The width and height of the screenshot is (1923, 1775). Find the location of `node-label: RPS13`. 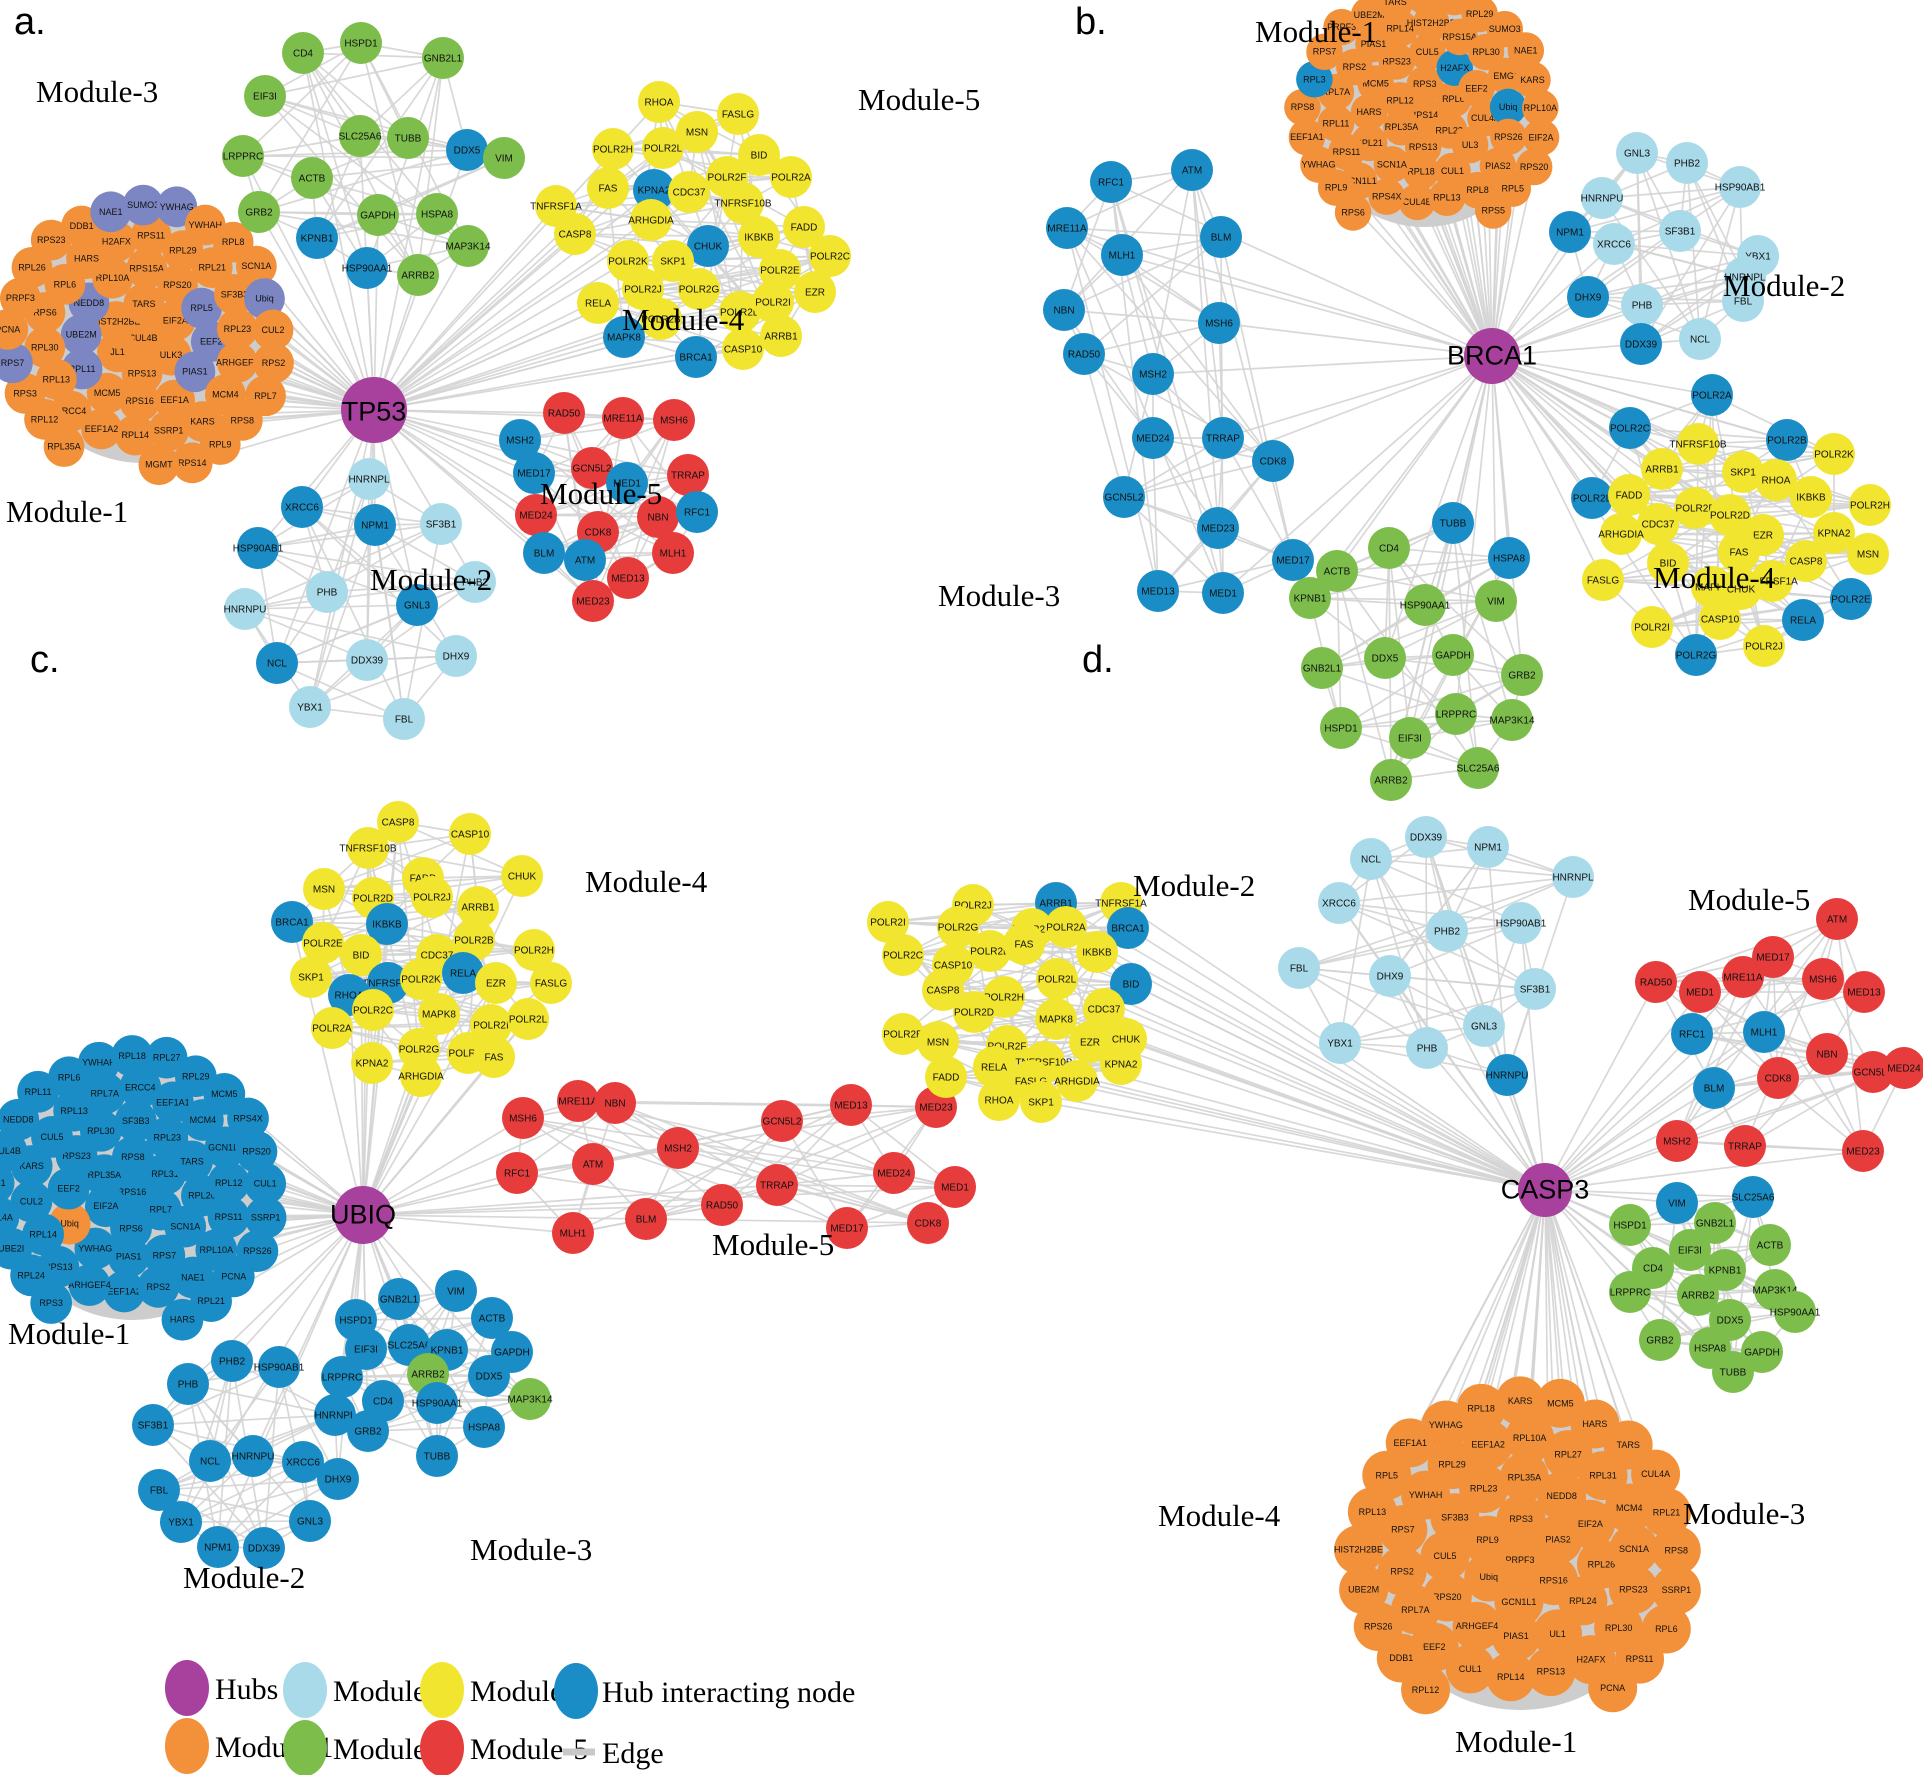

node-label: RPS13 is located at coordinates (1551, 1672).